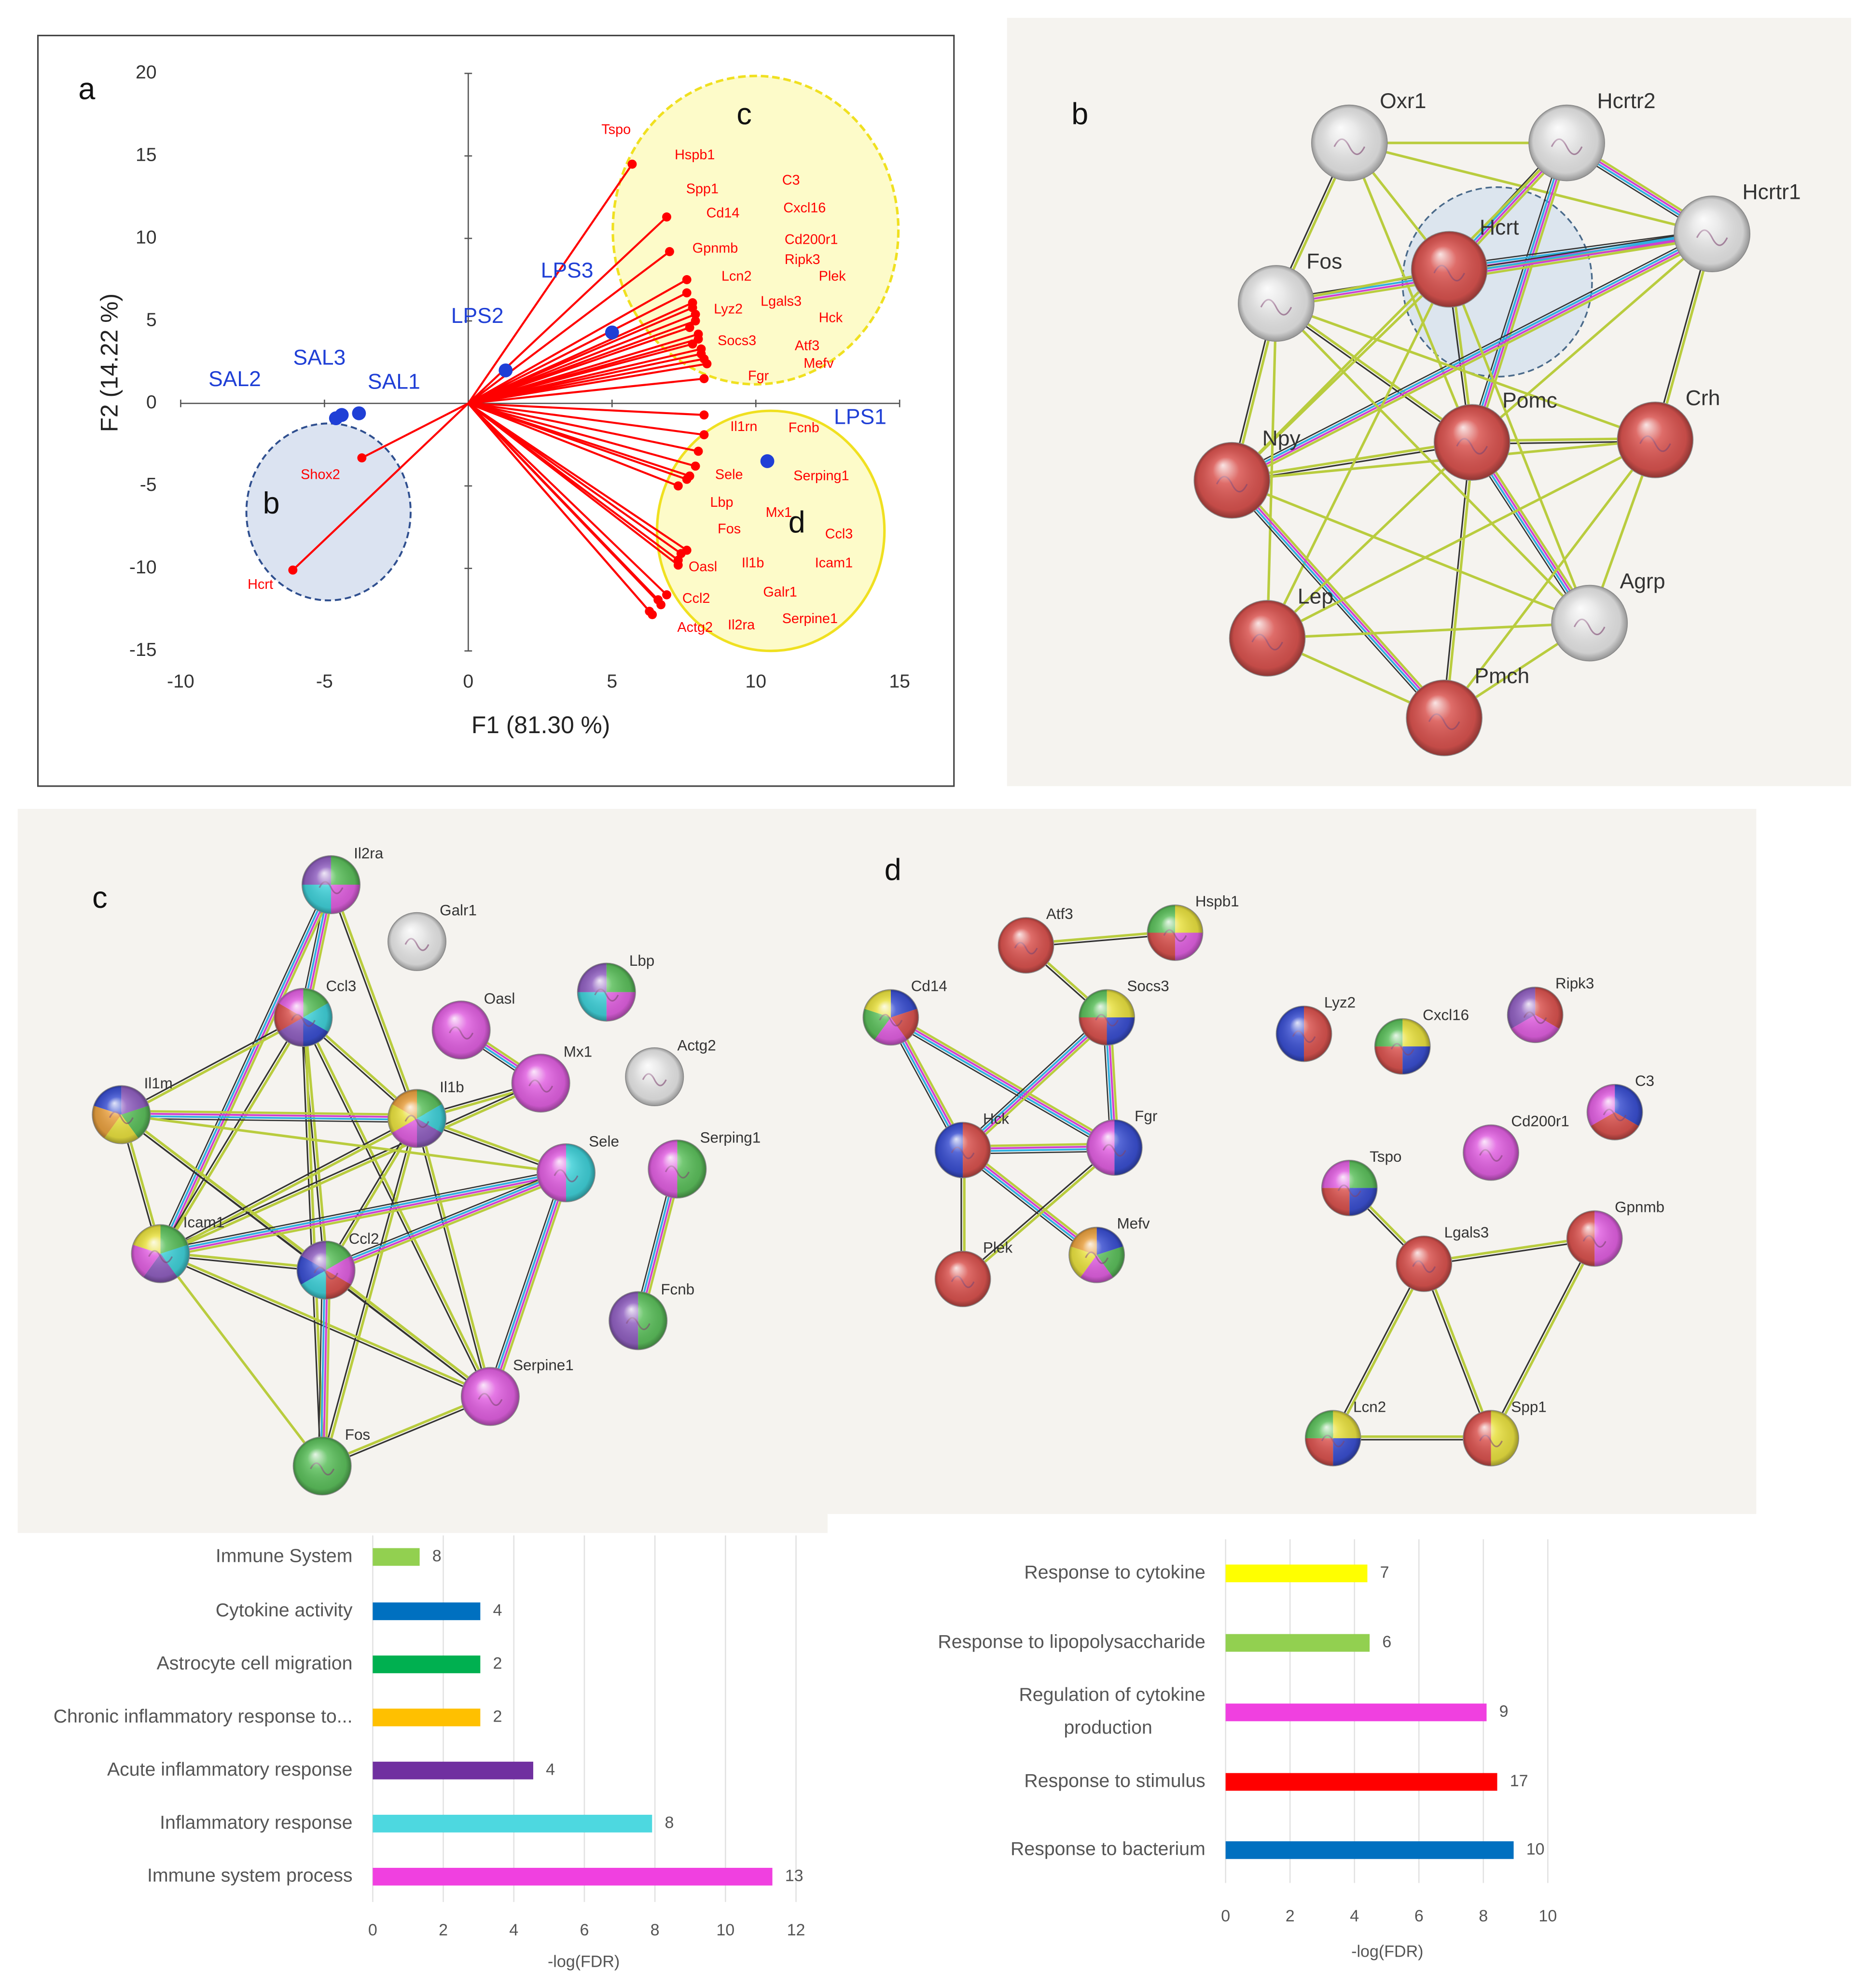 The width and height of the screenshot is (1870, 1988). I want to click on x-tick-label: -10, so click(181, 681).